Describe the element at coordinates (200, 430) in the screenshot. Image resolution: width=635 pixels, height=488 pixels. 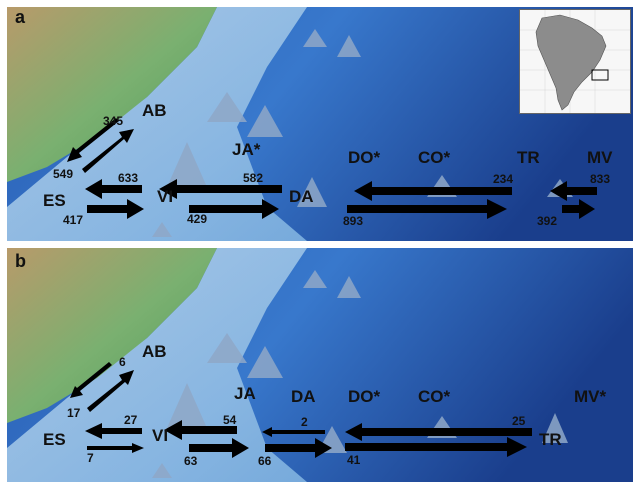
I see `arrow-ja-to-vi` at that location.